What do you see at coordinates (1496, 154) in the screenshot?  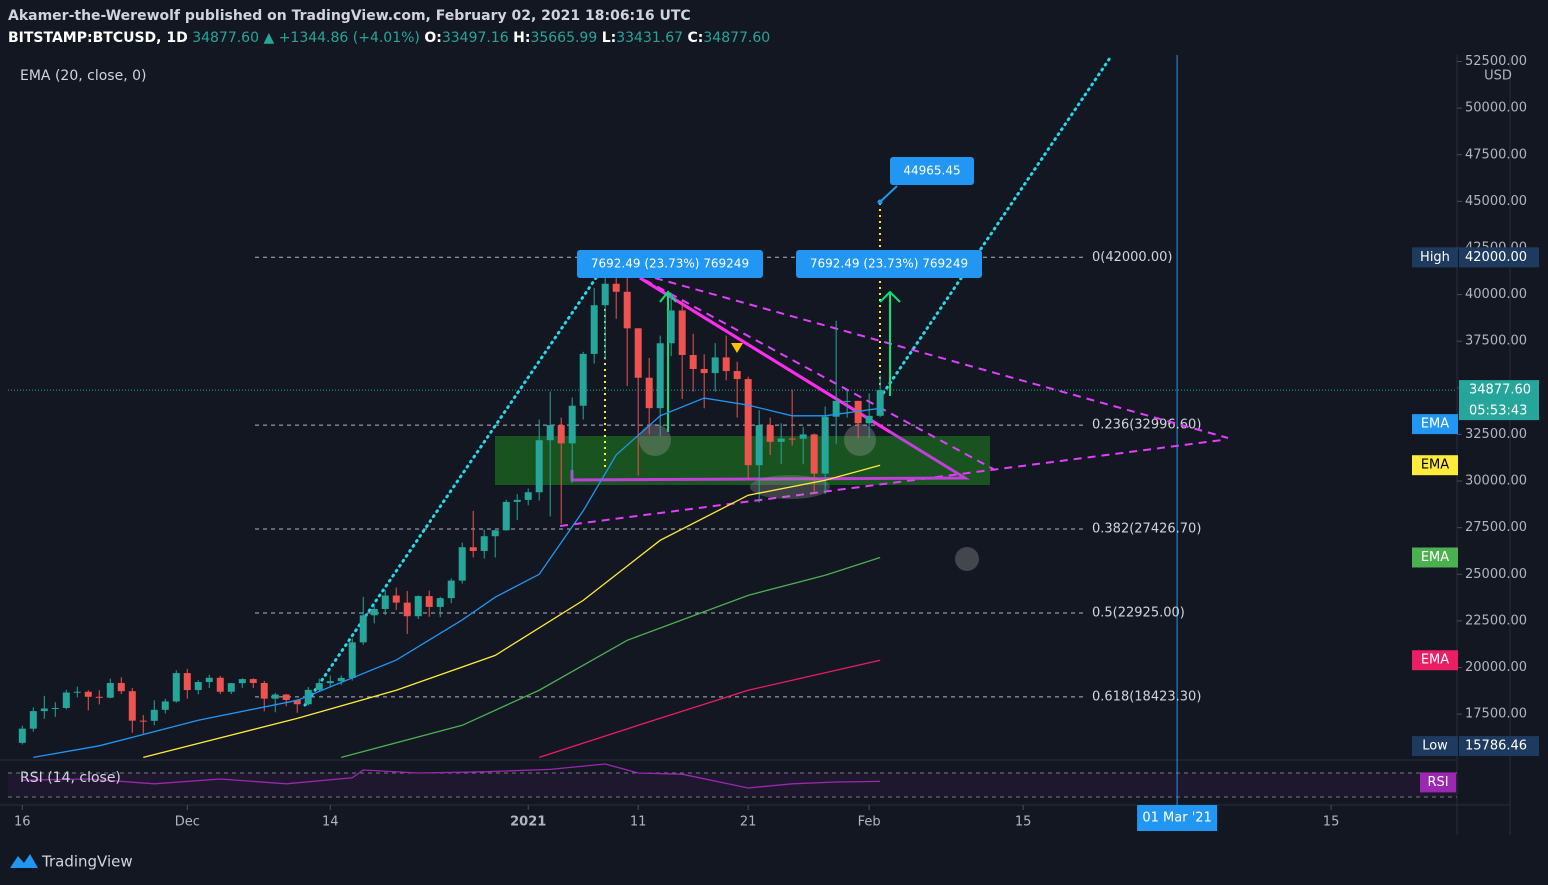 I see `y-tick-label: 47500.00` at bounding box center [1496, 154].